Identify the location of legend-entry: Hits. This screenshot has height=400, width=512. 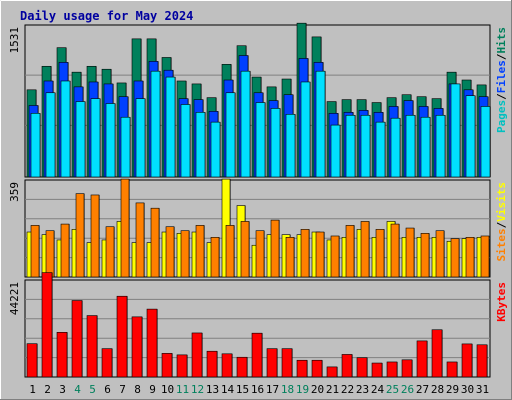
(501, 40).